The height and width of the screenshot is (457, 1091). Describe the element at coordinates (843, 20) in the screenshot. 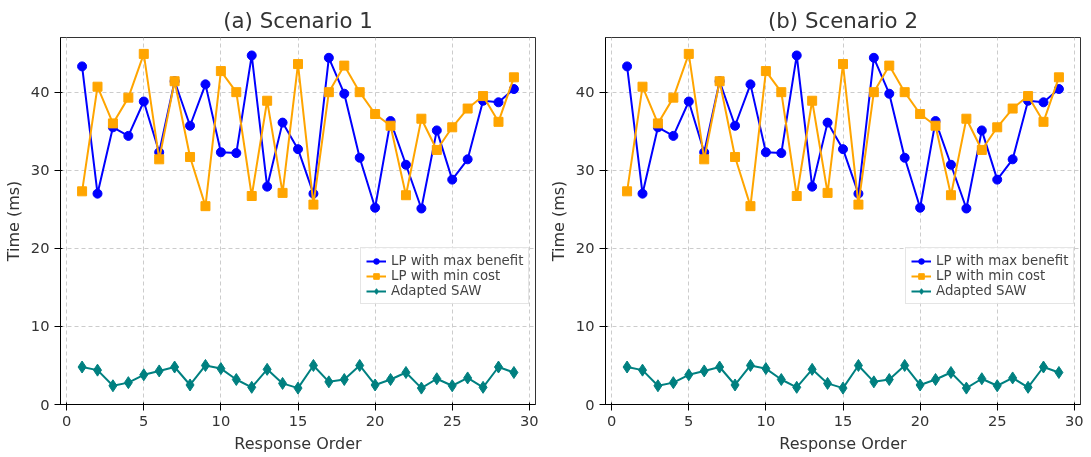

I see `chart-title: (b) Scenario 2` at that location.